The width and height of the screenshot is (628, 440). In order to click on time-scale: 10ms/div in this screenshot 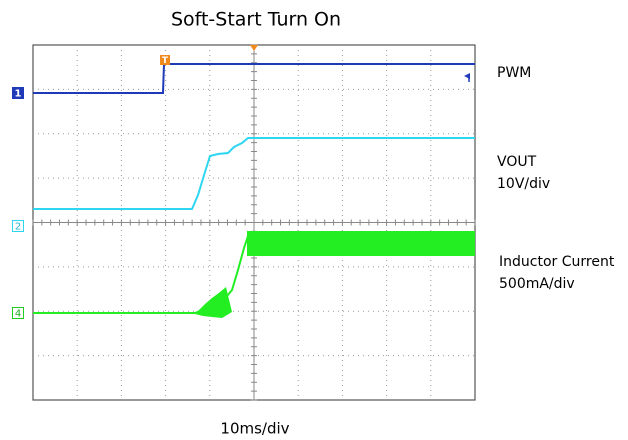, I will do `click(254, 429)`.